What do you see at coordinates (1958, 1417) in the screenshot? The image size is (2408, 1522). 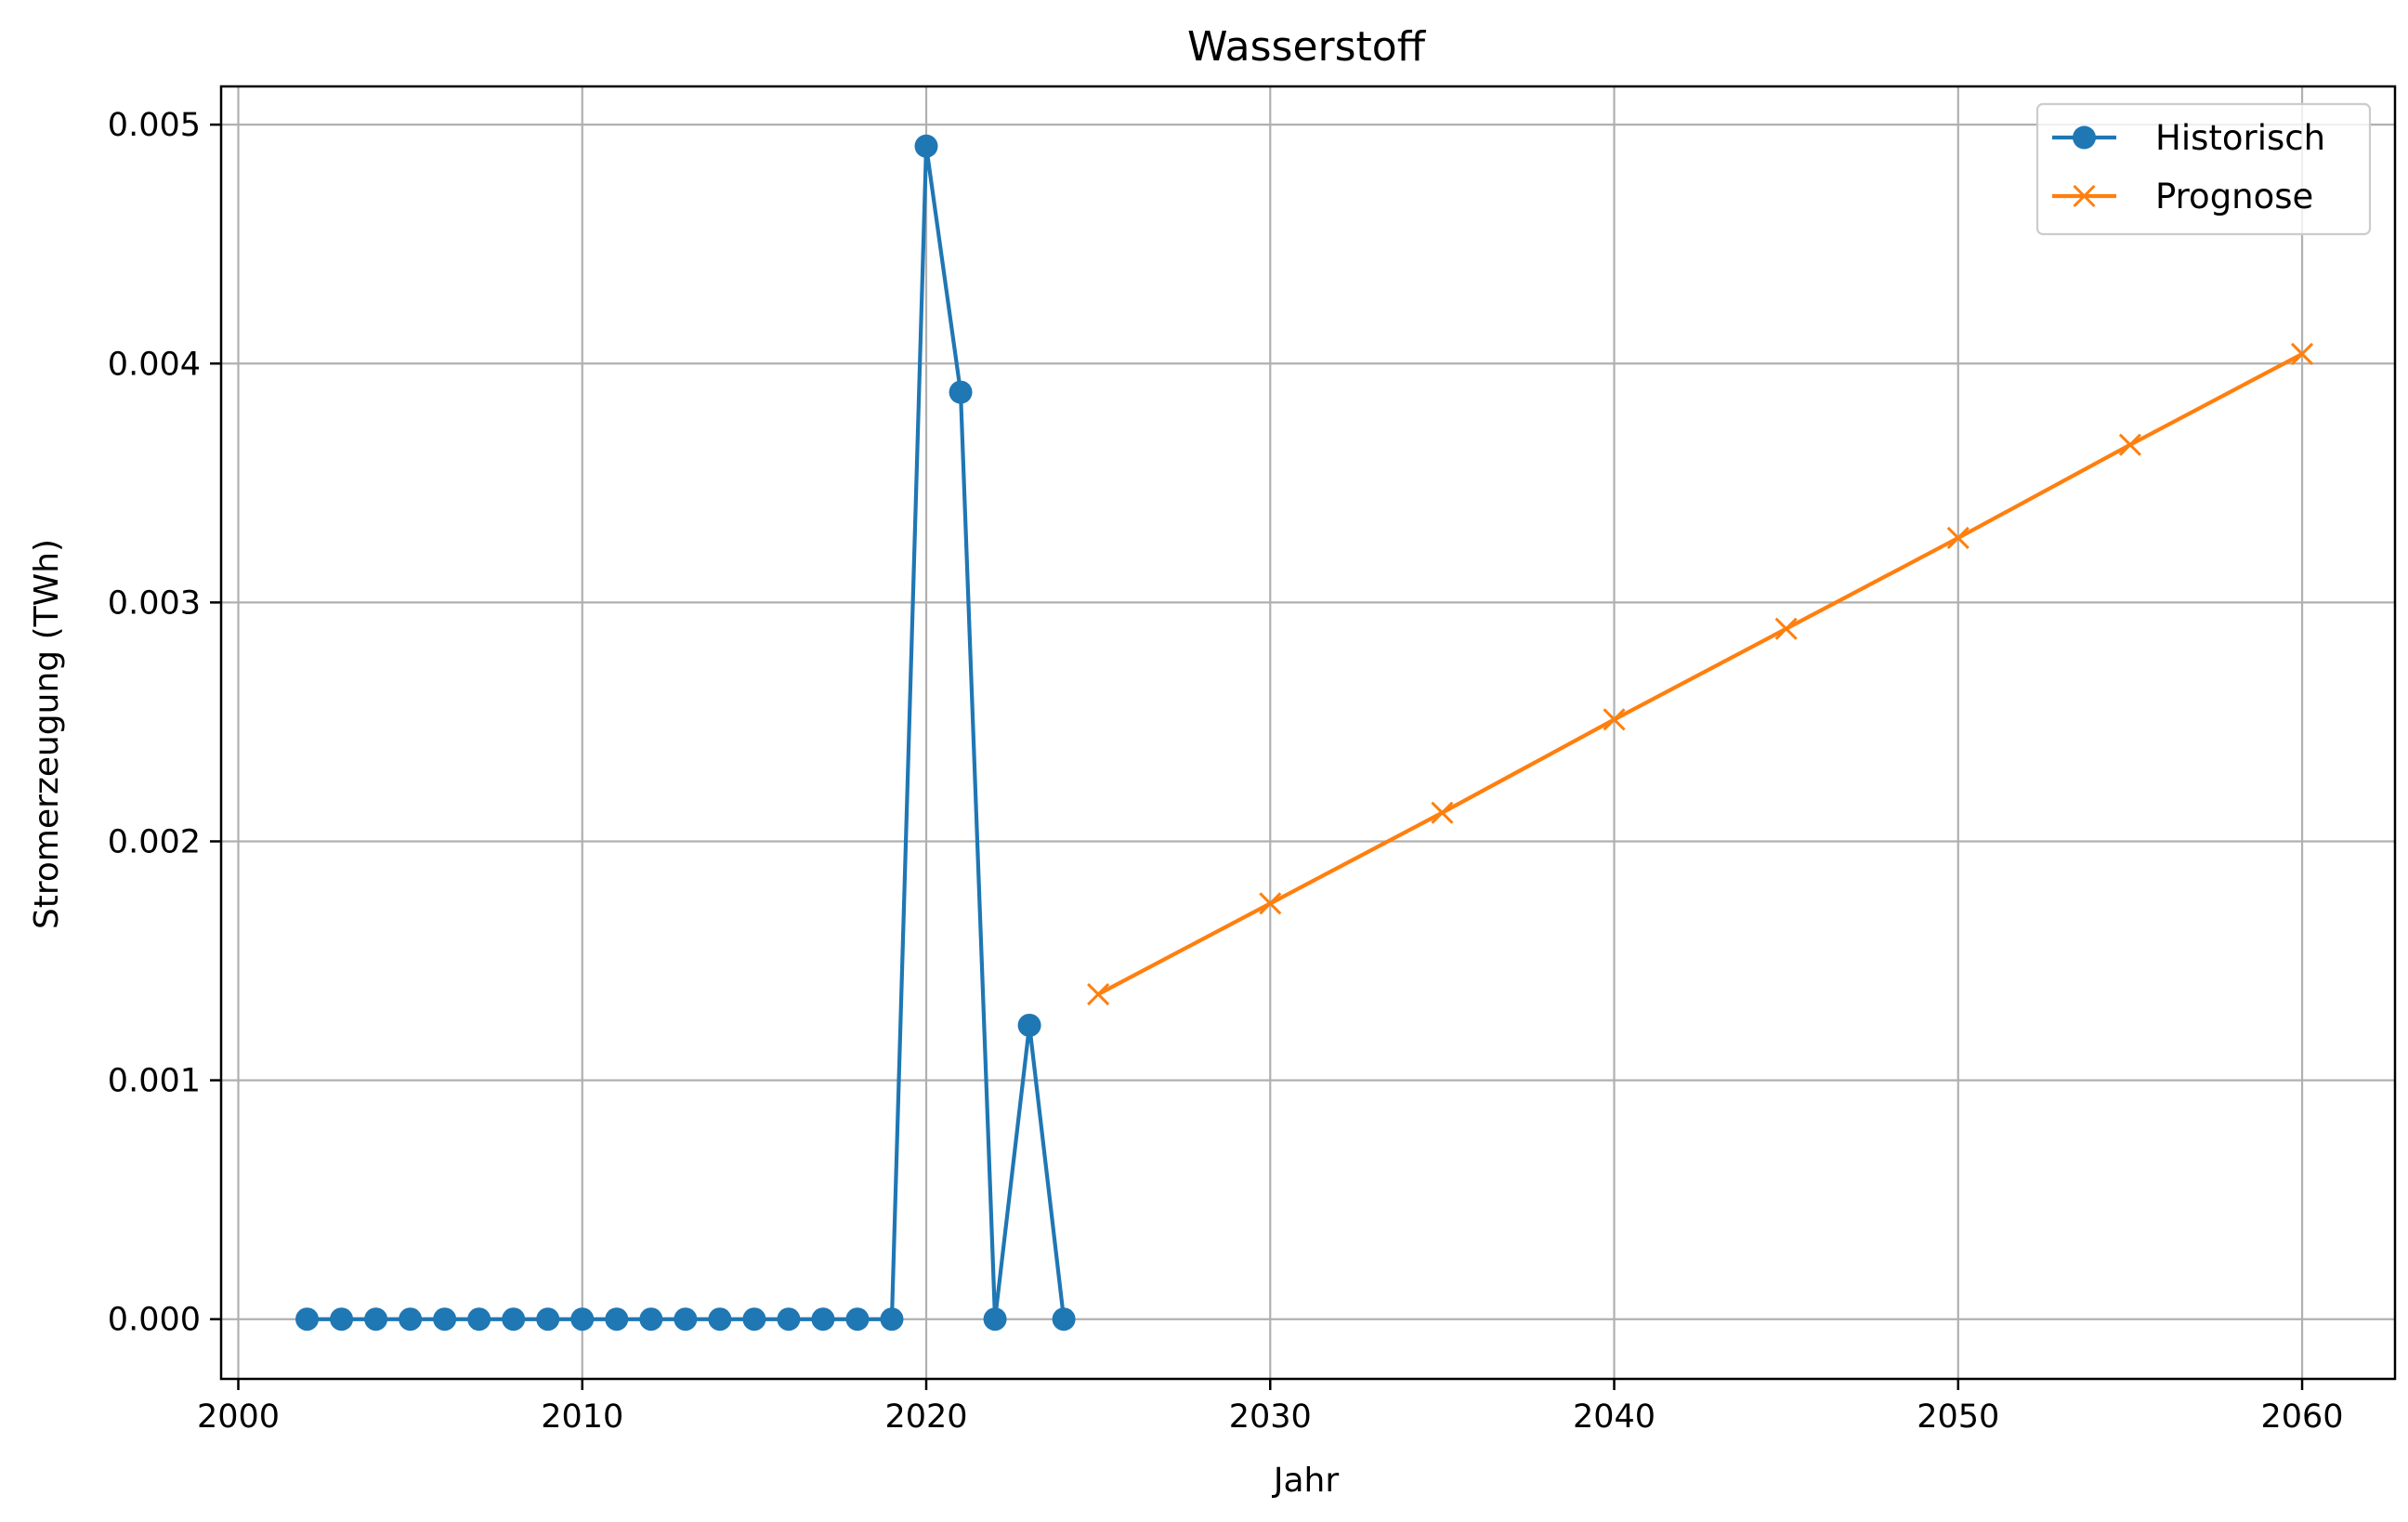 I see `x-tick-label: 2050` at bounding box center [1958, 1417].